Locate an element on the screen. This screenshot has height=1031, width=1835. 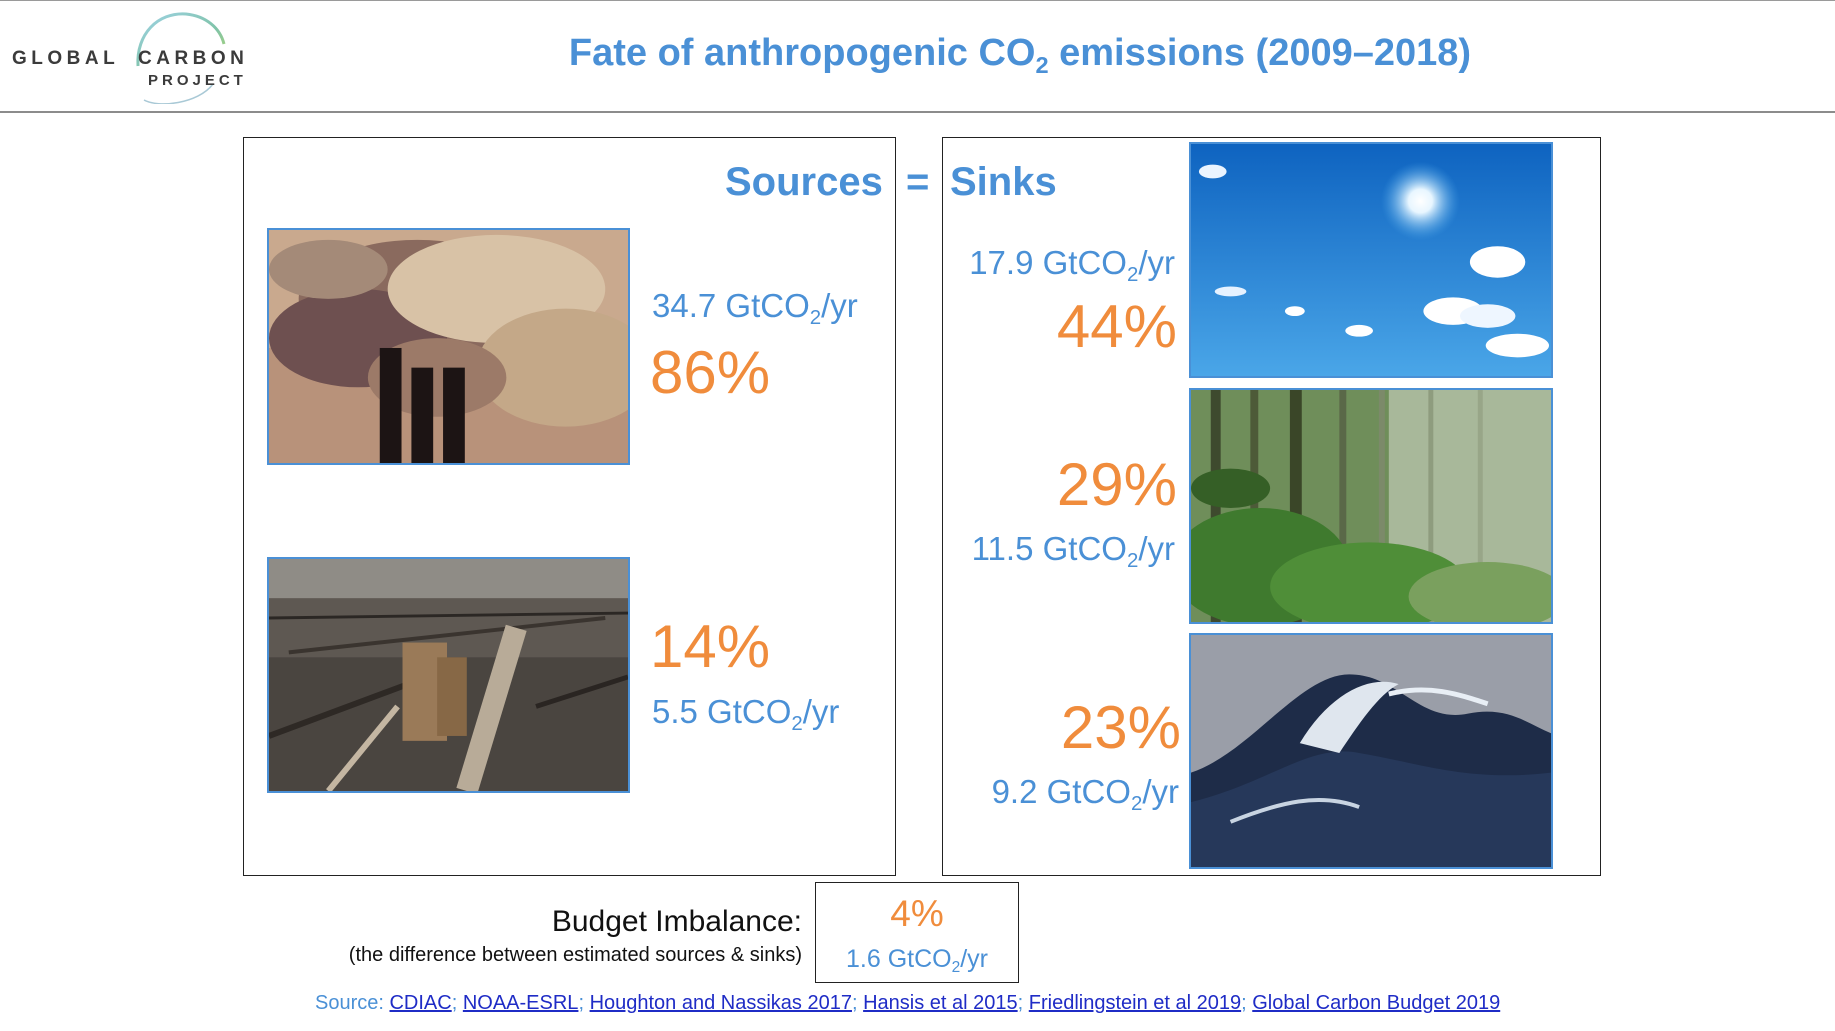
budget-imbalance-label: Budget Imbalance: is located at coordinates (676, 921).